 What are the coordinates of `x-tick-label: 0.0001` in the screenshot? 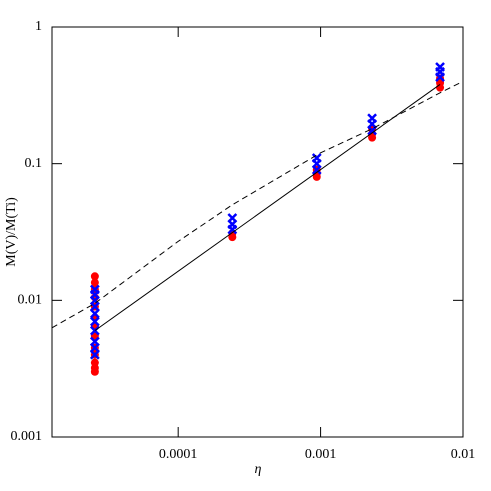 It's located at (178, 454).